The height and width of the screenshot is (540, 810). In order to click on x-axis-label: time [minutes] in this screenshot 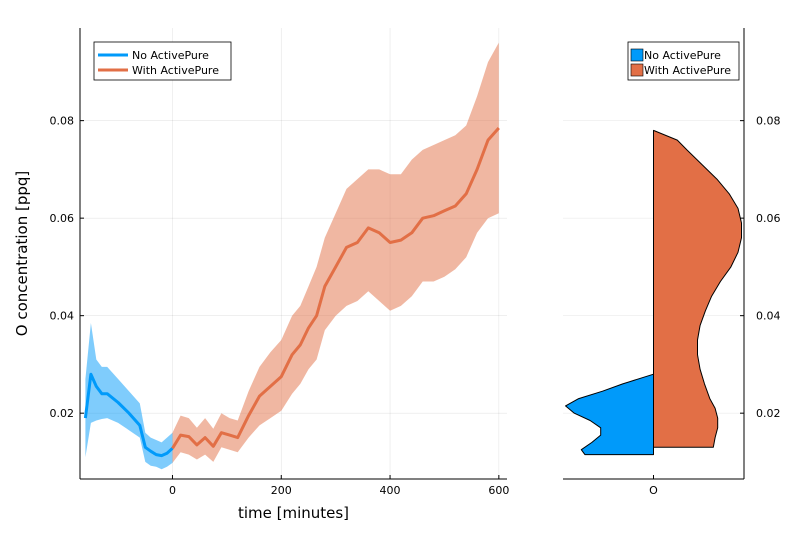, I will do `click(293, 513)`.